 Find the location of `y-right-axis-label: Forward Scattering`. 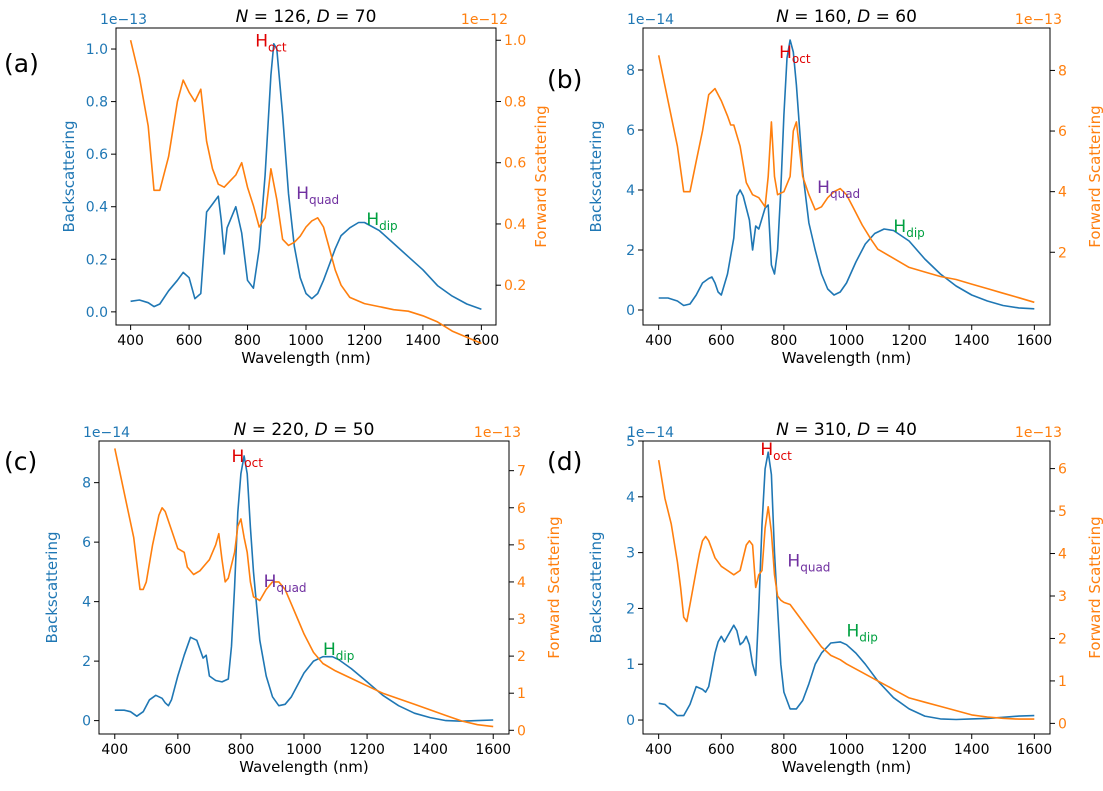

y-right-axis-label: Forward Scattering is located at coordinates (1094, 176).